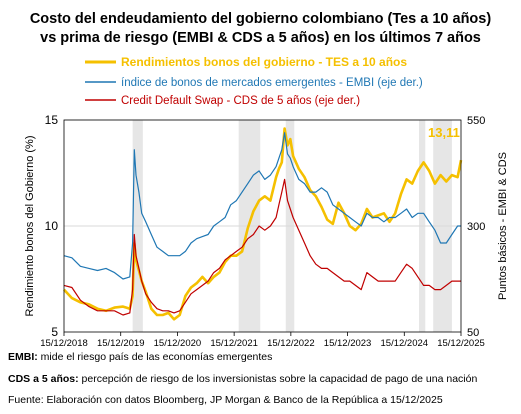 The height and width of the screenshot is (414, 521). Describe the element at coordinates (234, 343) in the screenshot. I see `x-tick-3: 15/12/2021` at that location.